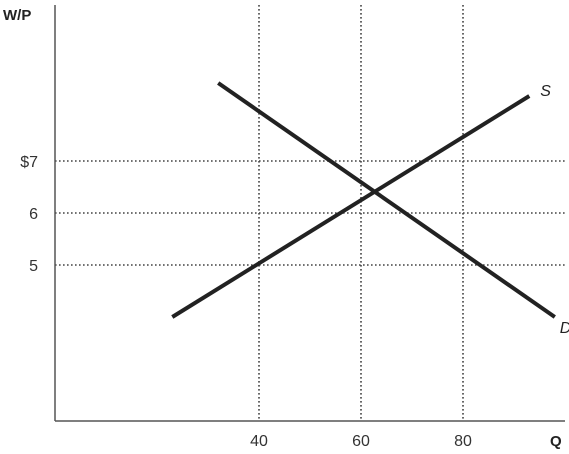 This screenshot has width=569, height=454. Describe the element at coordinates (564, 328) in the screenshot. I see `demand-curve-label: D` at that location.